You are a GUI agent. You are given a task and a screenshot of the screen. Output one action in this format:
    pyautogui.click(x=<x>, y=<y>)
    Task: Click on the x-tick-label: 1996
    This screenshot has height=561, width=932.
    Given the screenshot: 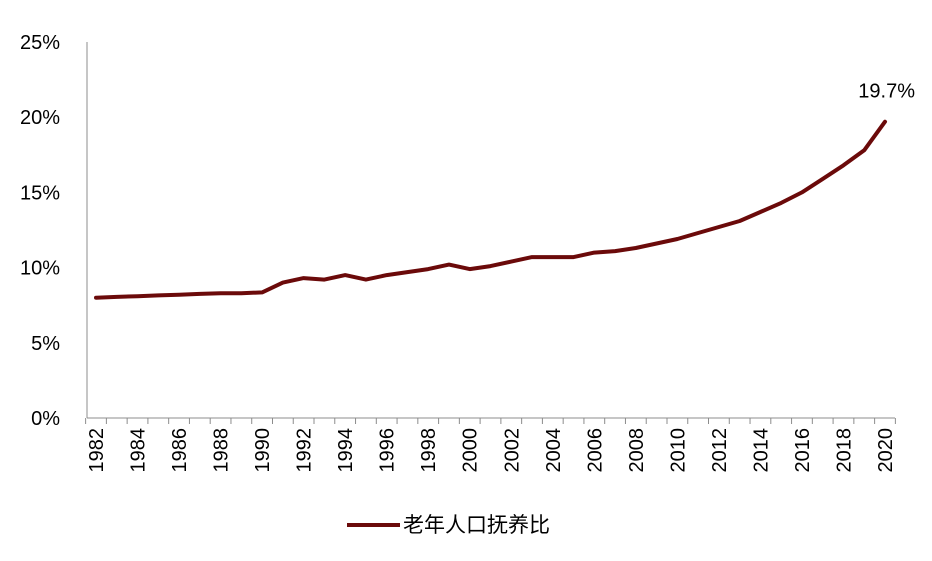 What is the action you would take?
    pyautogui.click(x=388, y=450)
    